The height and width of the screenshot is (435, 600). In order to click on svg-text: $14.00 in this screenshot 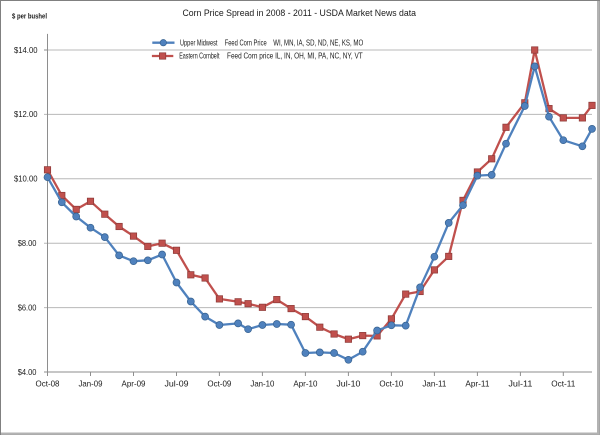, I will do `click(26, 50)`.